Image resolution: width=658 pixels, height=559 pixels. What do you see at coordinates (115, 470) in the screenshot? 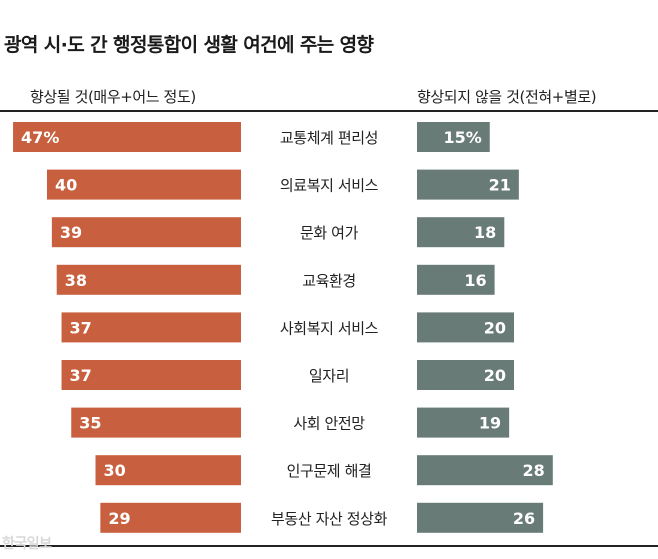
I see `bar-positive-label: 30` at bounding box center [115, 470].